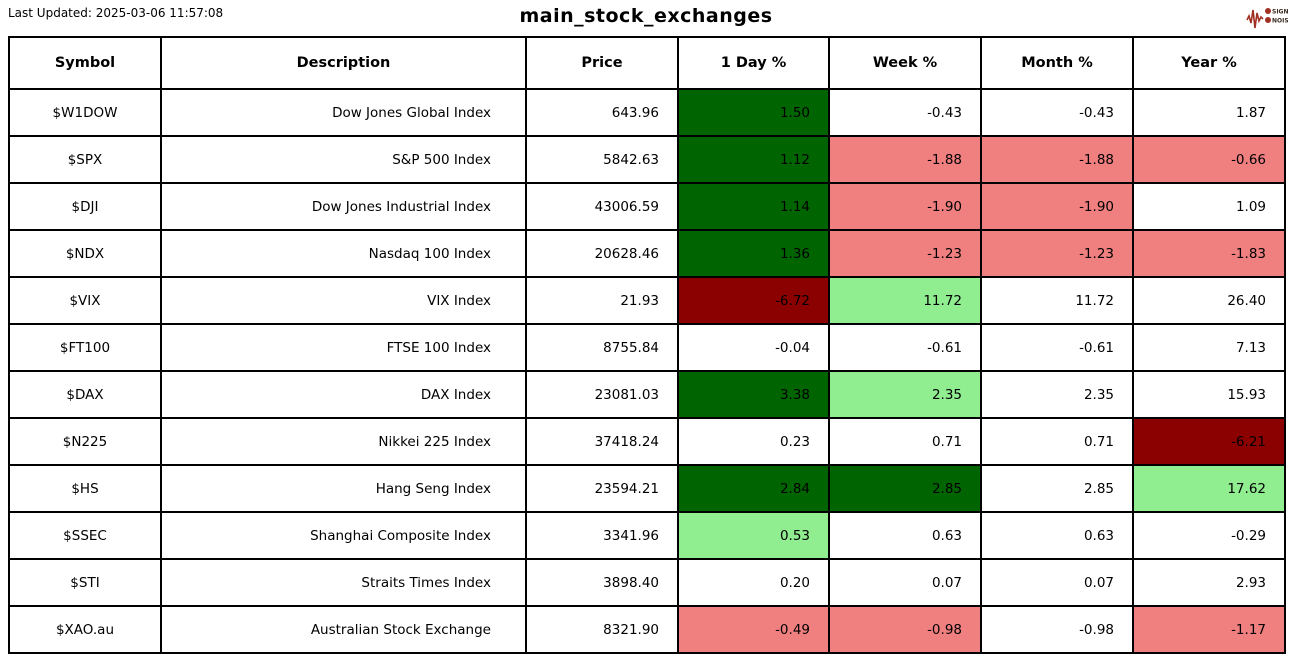 The width and height of the screenshot is (1292, 661). I want to click on col-header-symbol: Symbol, so click(85, 63).